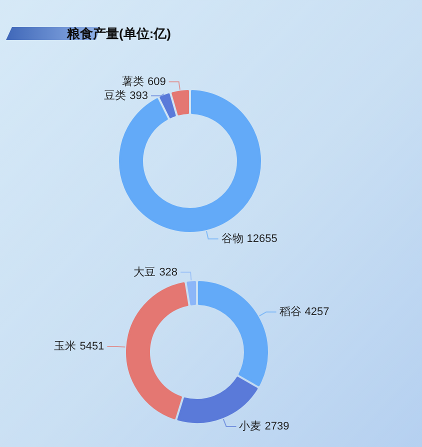 This screenshot has height=447, width=422. Describe the element at coordinates (317, 312) in the screenshot. I see `value-label: 4257` at that location.